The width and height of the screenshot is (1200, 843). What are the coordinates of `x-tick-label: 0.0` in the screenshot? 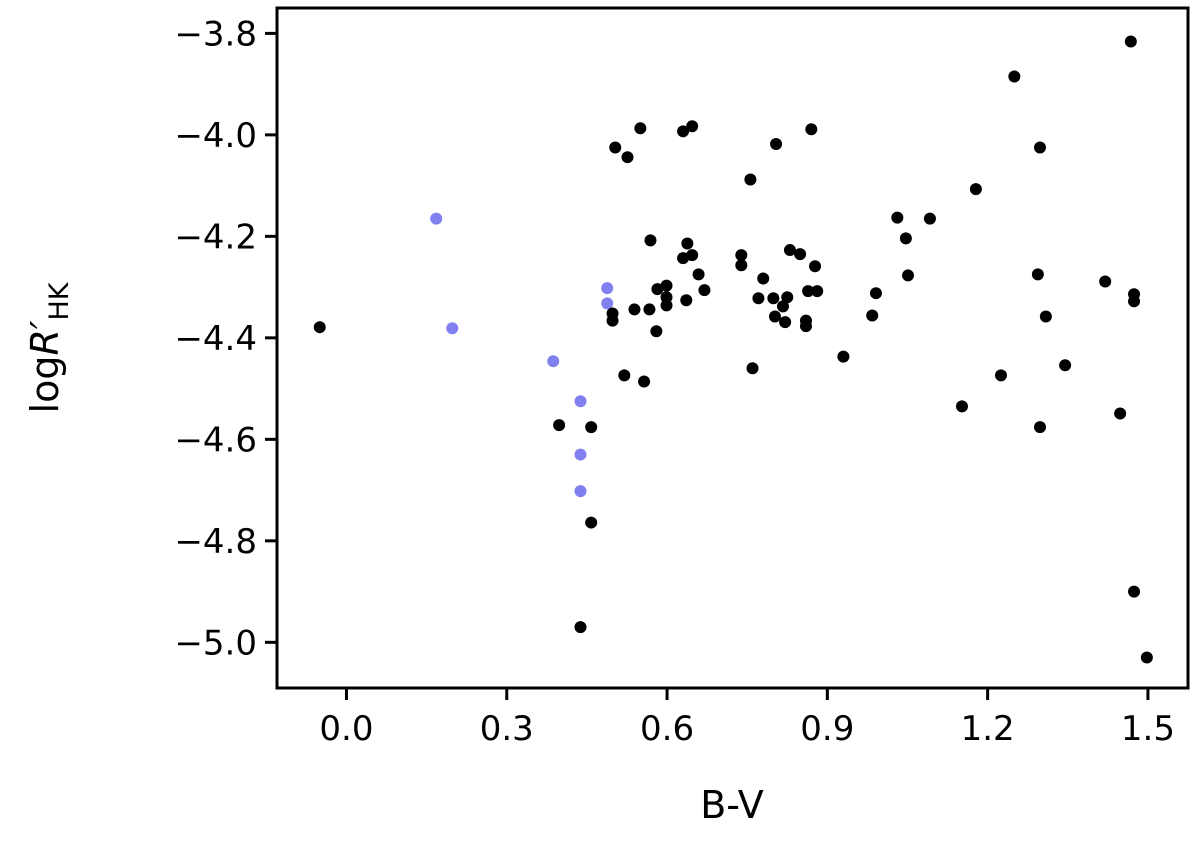 It's located at (346, 729).